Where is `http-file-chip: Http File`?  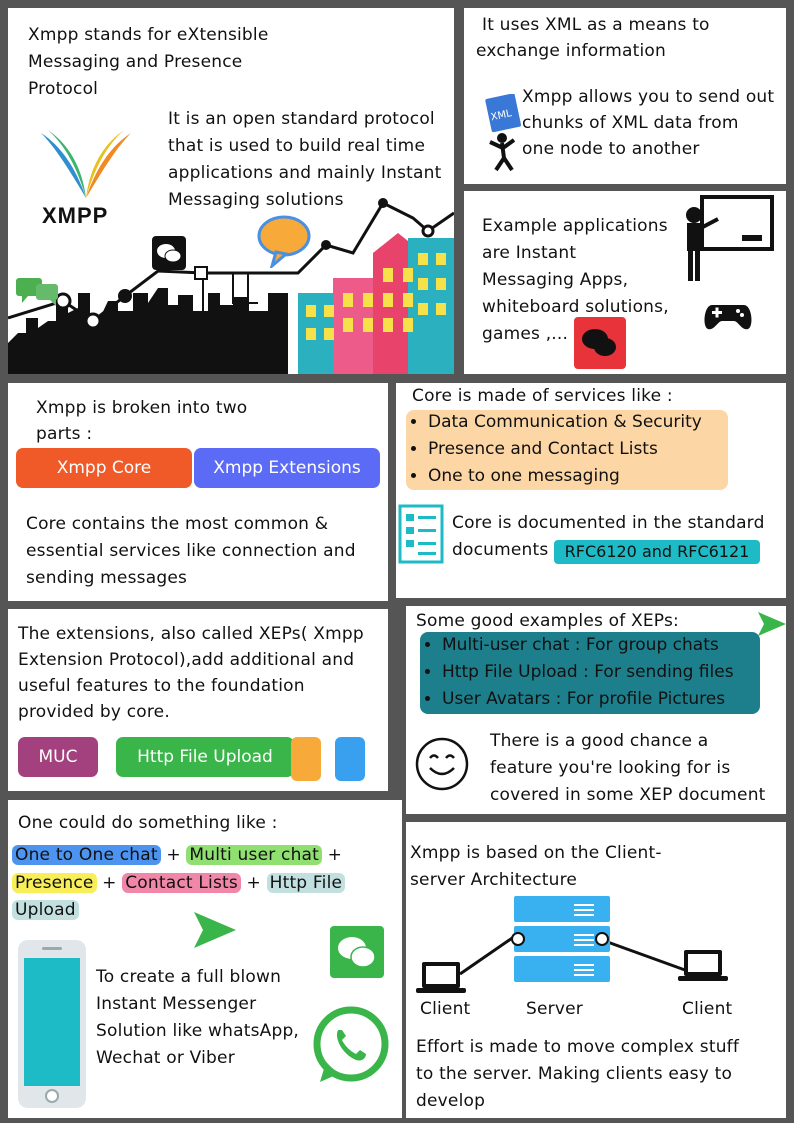 http-file-chip: Http File is located at coordinates (306, 883).